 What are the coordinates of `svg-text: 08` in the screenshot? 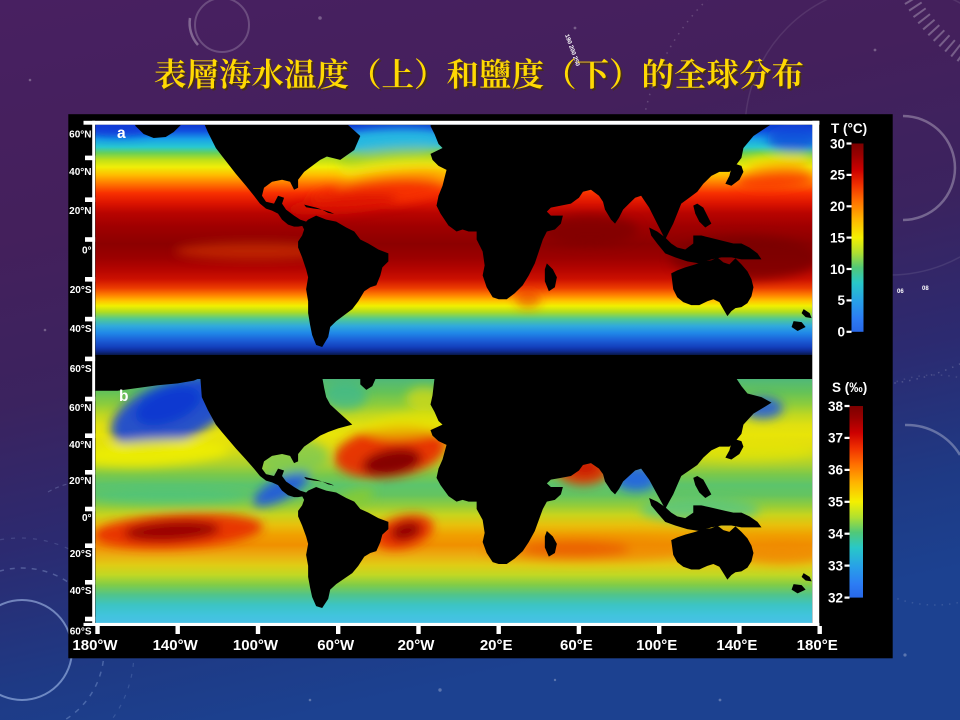 It's located at (925, 289).